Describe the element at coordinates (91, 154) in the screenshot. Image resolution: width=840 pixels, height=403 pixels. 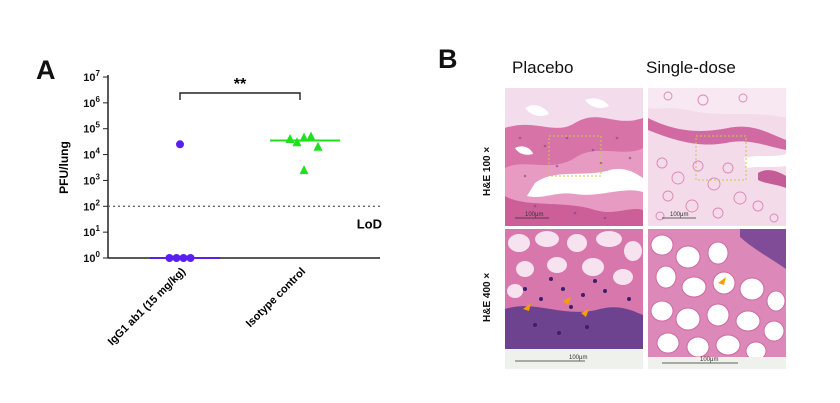
I see `y-tick-label: 10⁴` at that location.